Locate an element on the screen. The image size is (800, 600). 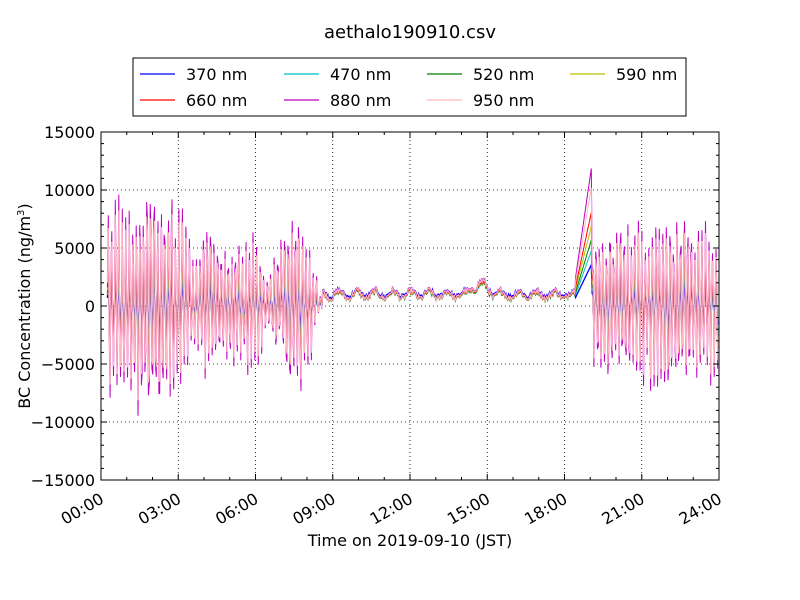
y-tick-label: 10000 is located at coordinates (69, 190).